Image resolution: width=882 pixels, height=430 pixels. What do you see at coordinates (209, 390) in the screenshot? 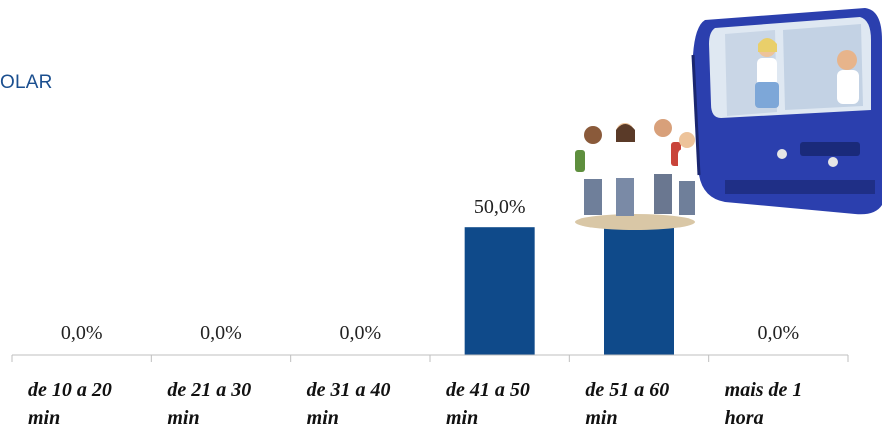
I see `x-tick-label-2: de 21 a 30` at bounding box center [209, 390].